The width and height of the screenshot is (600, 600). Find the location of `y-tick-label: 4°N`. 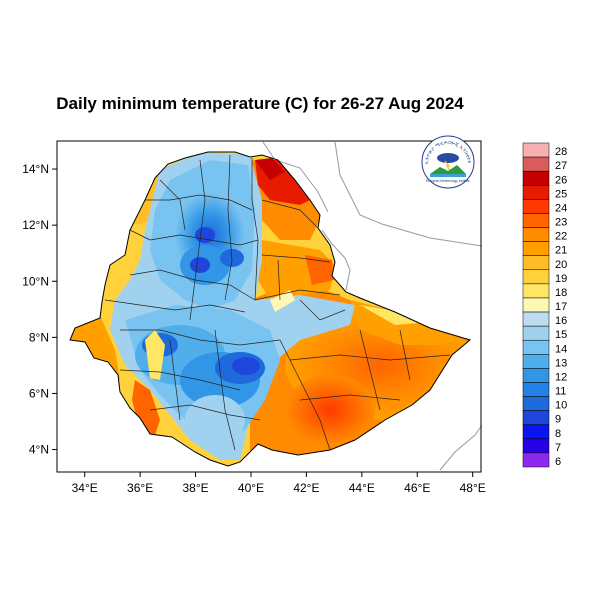

y-tick-label: 4°N is located at coordinates (39, 450).